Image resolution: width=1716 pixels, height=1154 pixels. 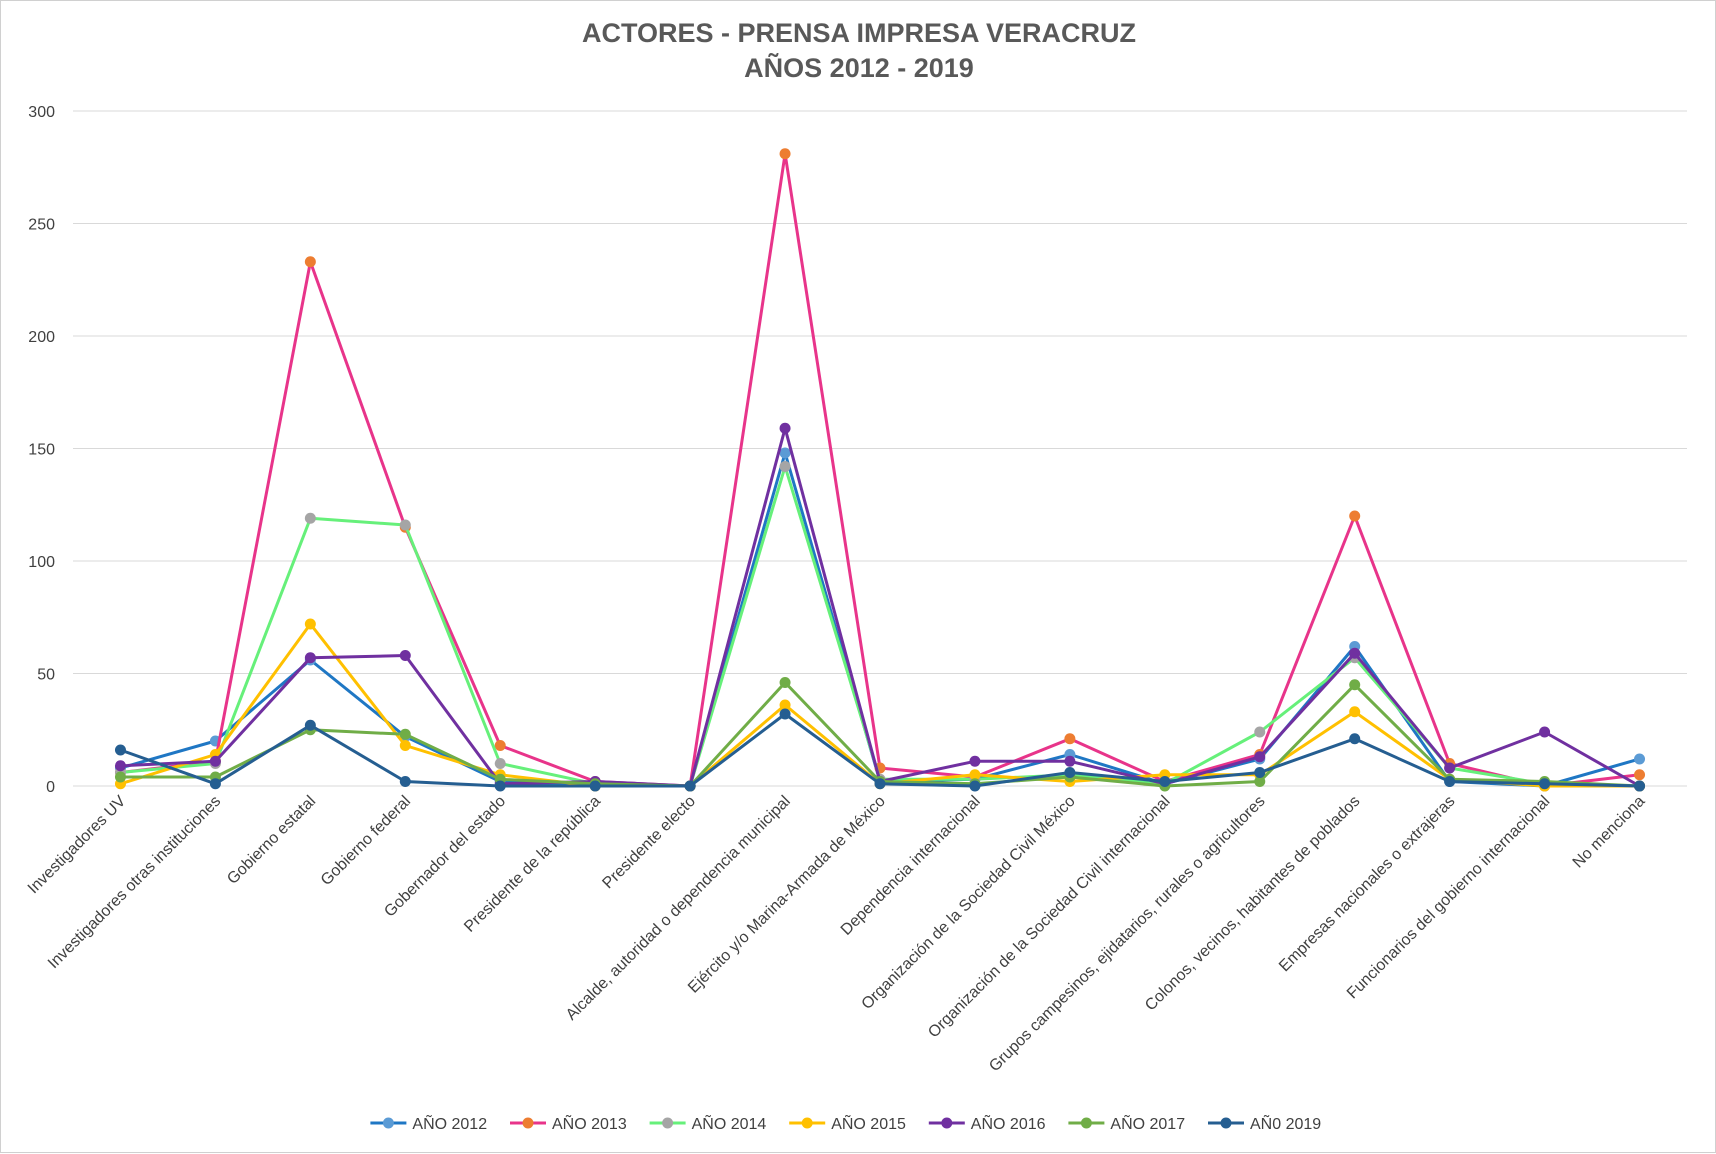 What do you see at coordinates (77, 845) in the screenshot?
I see `x-tick-label: Investigadores UV` at bounding box center [77, 845].